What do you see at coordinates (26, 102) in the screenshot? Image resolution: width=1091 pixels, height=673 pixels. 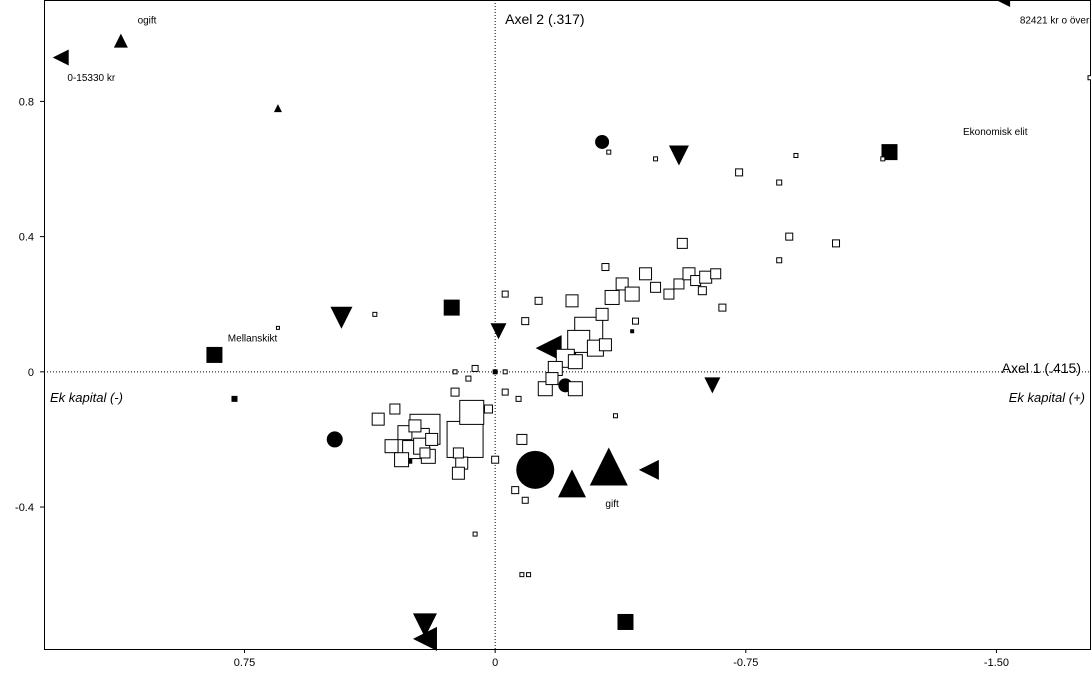 I see `y-tick-label: 0.8` at bounding box center [26, 102].